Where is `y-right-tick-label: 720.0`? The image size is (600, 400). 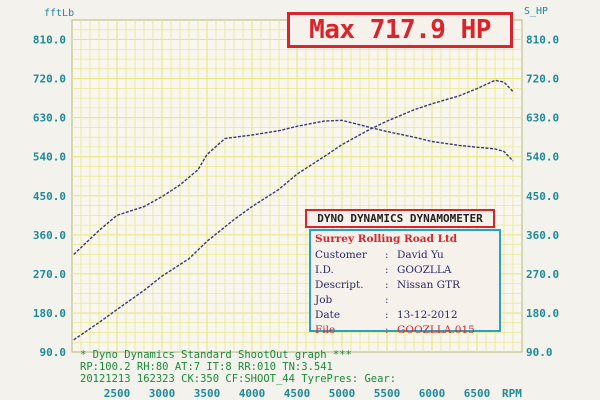 y-right-tick-label: 720.0 is located at coordinates (542, 79).